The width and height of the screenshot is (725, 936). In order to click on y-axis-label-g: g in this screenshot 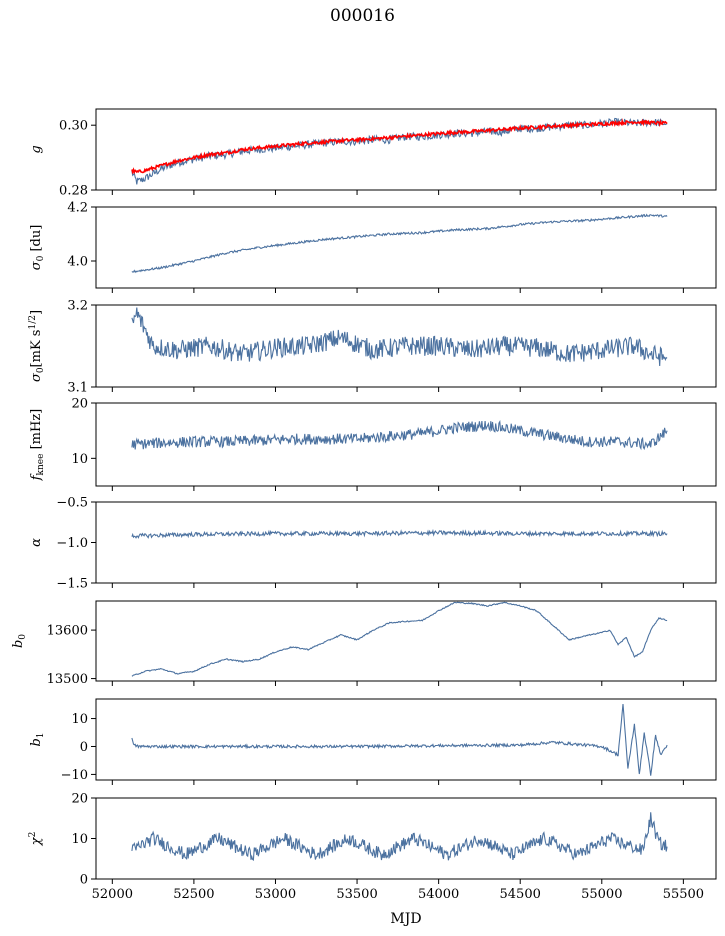, I will do `click(36, 149)`.